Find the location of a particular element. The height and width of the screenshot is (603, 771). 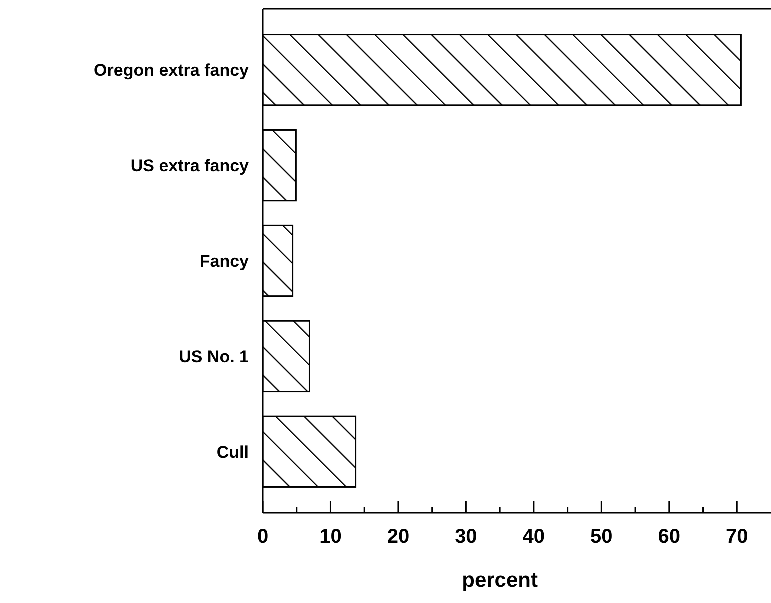

x-tick-label: 50 is located at coordinates (601, 537).